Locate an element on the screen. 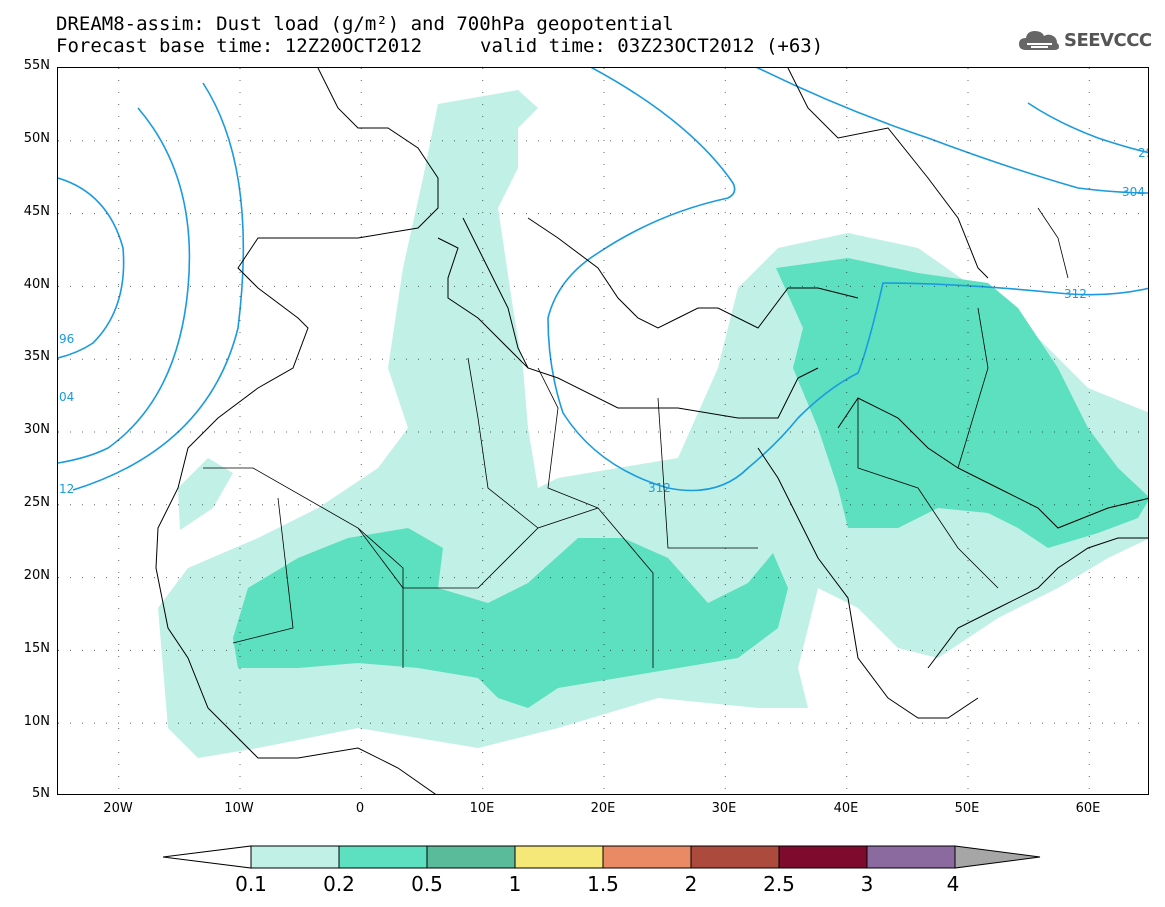 The image size is (1165, 907). valid-time: valid time: 03Z23OCT2012 (+63) is located at coordinates (652, 46).